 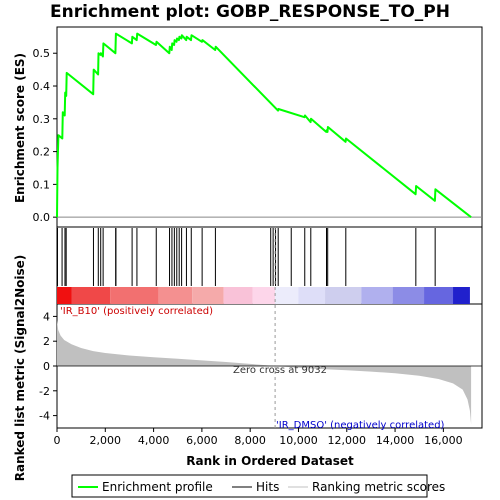 What do you see at coordinates (42, 86) in the screenshot?
I see `es-y-tick-label: 0.4` at bounding box center [42, 86].